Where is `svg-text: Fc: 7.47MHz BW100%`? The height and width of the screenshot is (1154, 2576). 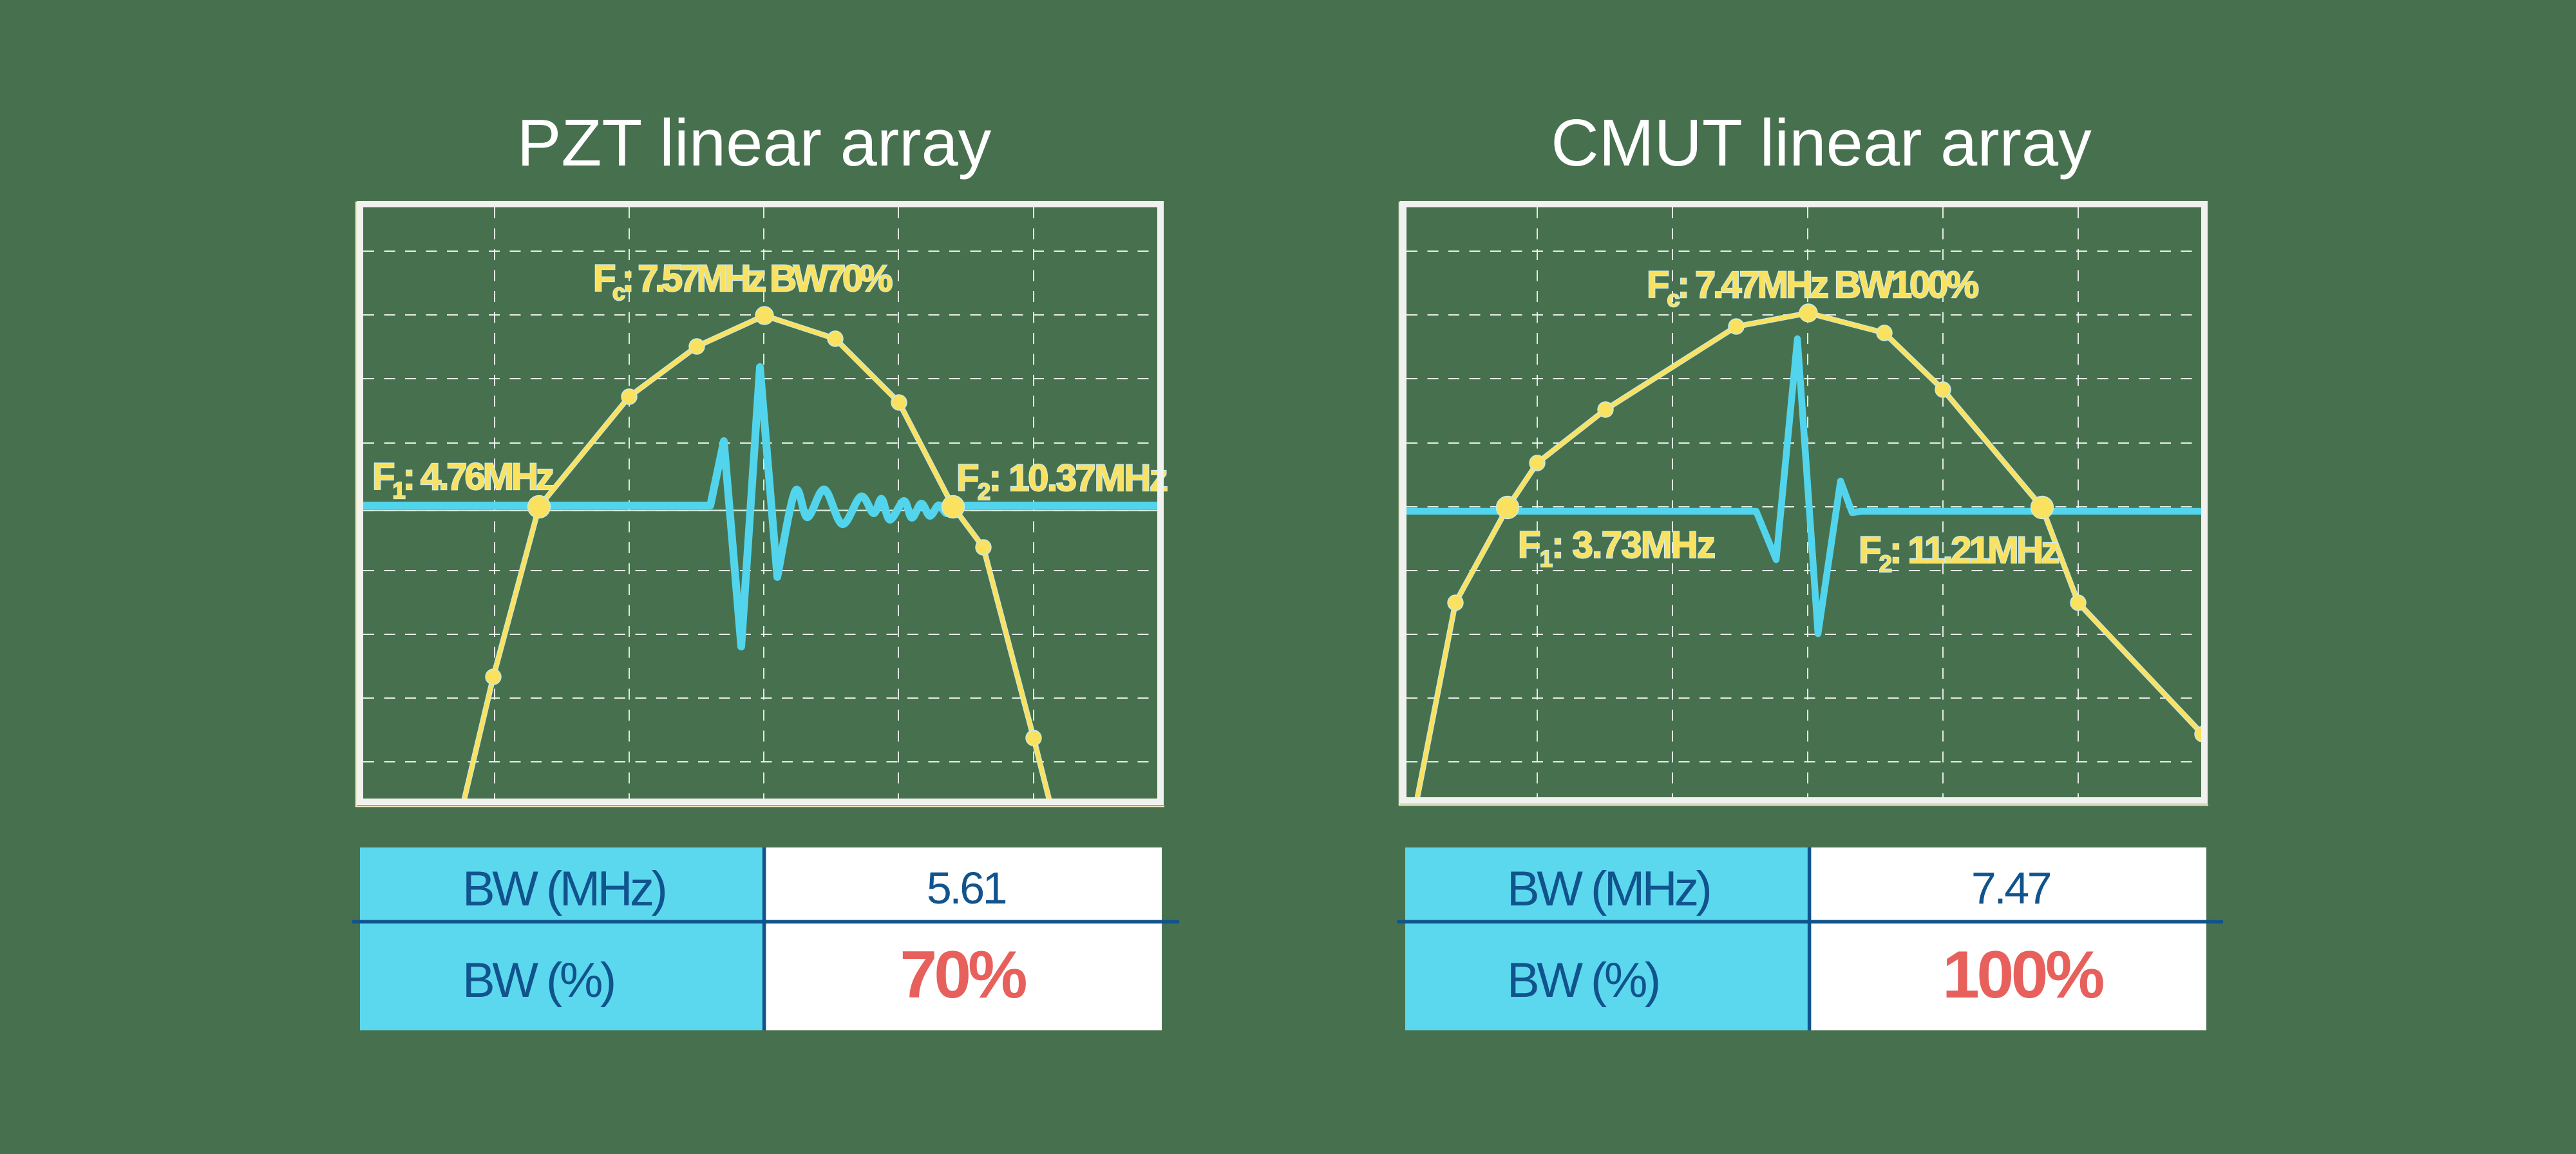 svg-text: Fc: 7.47MHz BW100% is located at coordinates (1812, 288).